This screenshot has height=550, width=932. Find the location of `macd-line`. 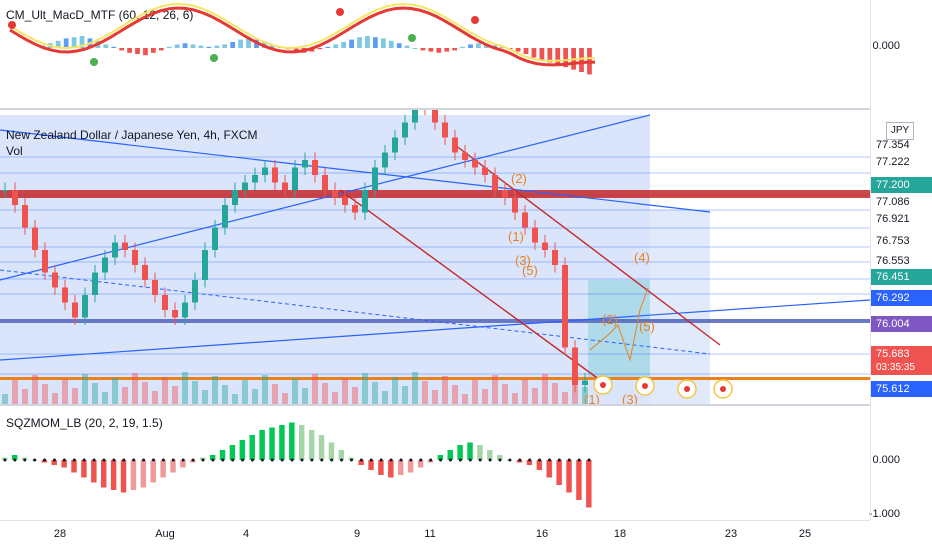

macd-line is located at coordinates (302, 36).